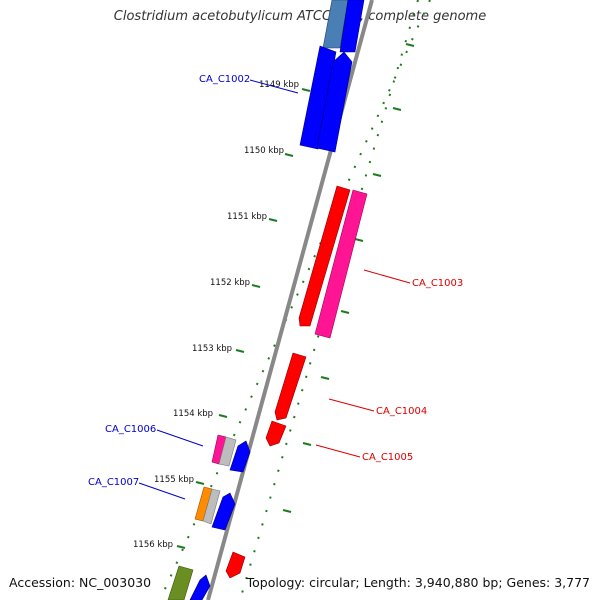 Image resolution: width=600 pixels, height=600 pixels. What do you see at coordinates (113, 482) in the screenshot?
I see `gene-label-ca-c1007: CA_C1007` at bounding box center [113, 482].